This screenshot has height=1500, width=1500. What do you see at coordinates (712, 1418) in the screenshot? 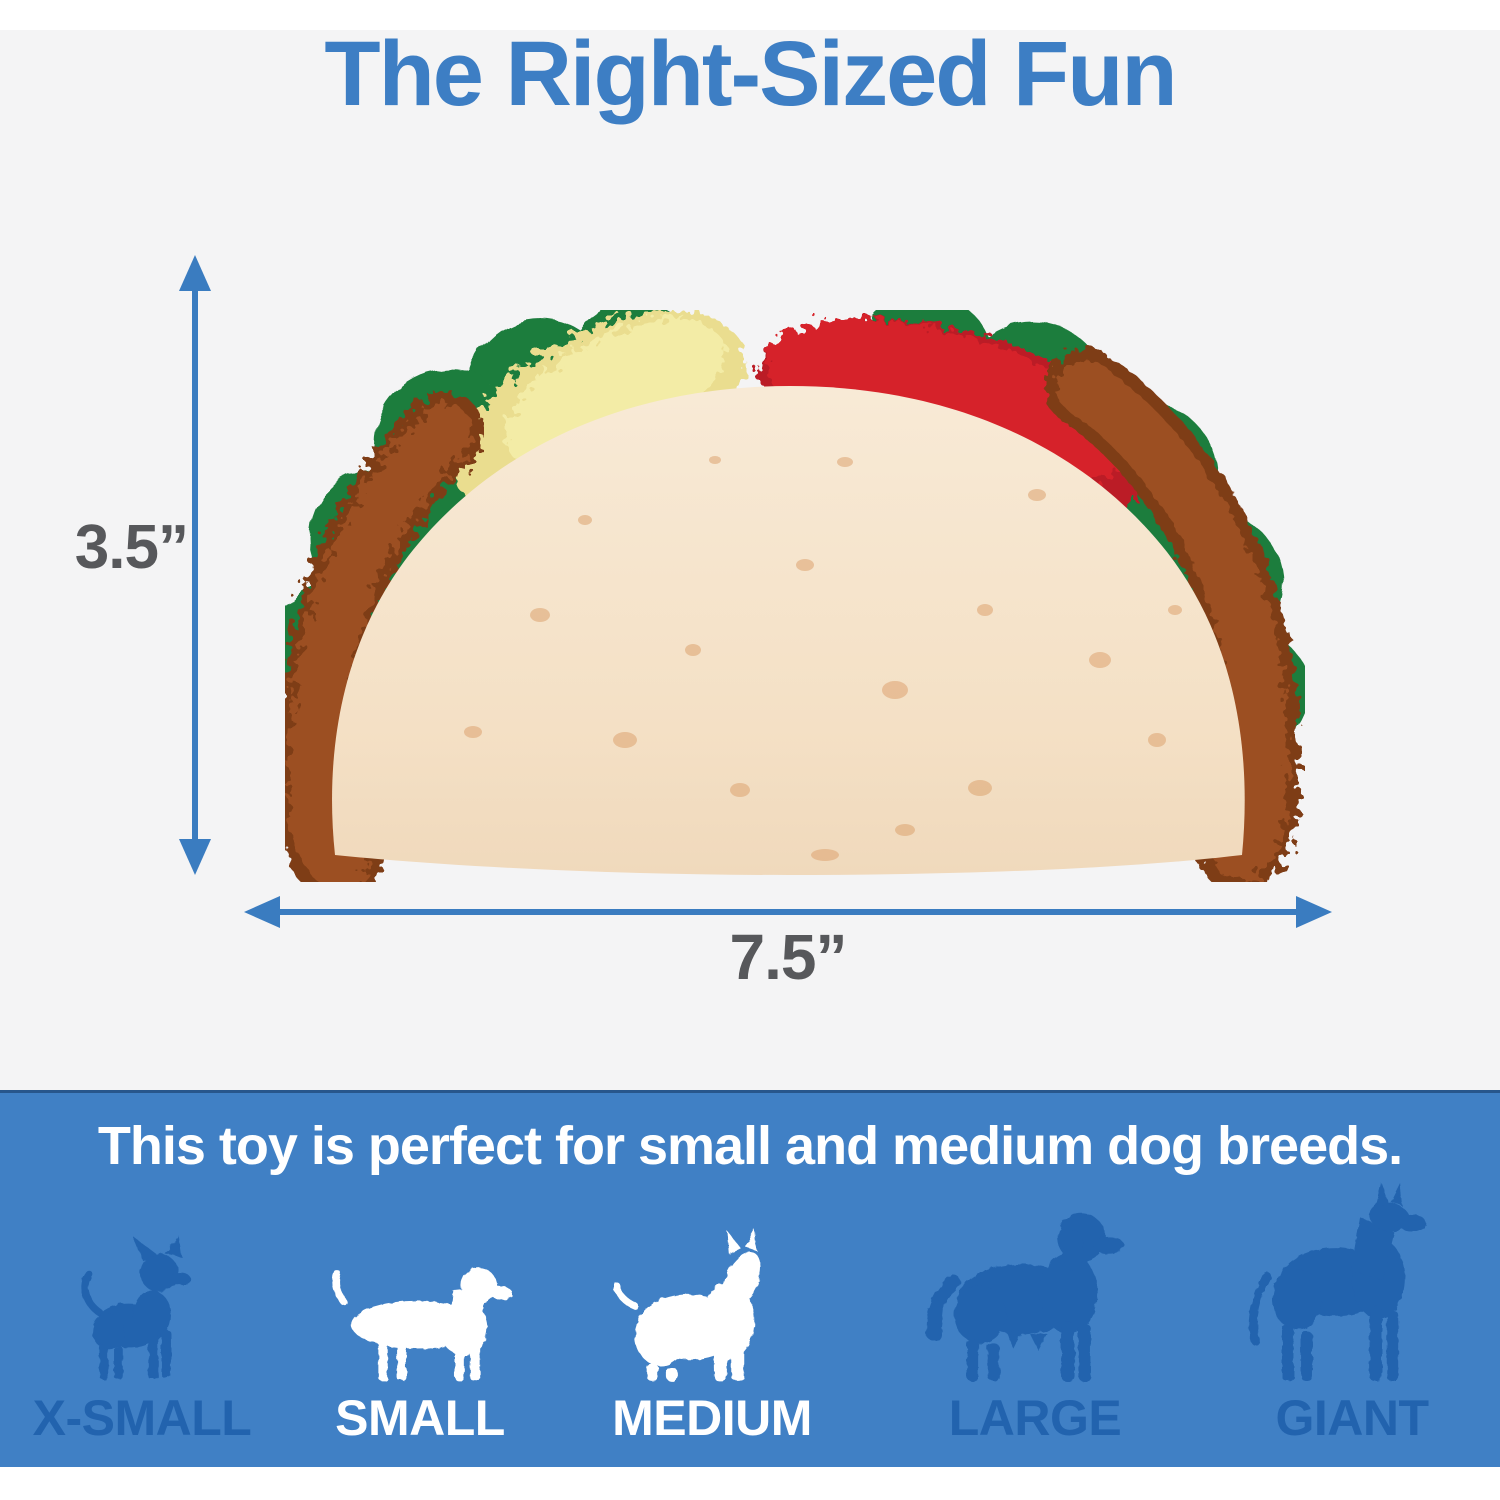
I see `size-label: MEDIUM` at bounding box center [712, 1418].